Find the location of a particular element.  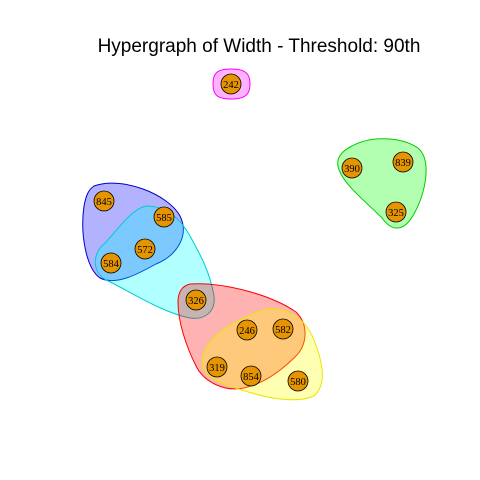

node-label: 246 is located at coordinates (247, 331).